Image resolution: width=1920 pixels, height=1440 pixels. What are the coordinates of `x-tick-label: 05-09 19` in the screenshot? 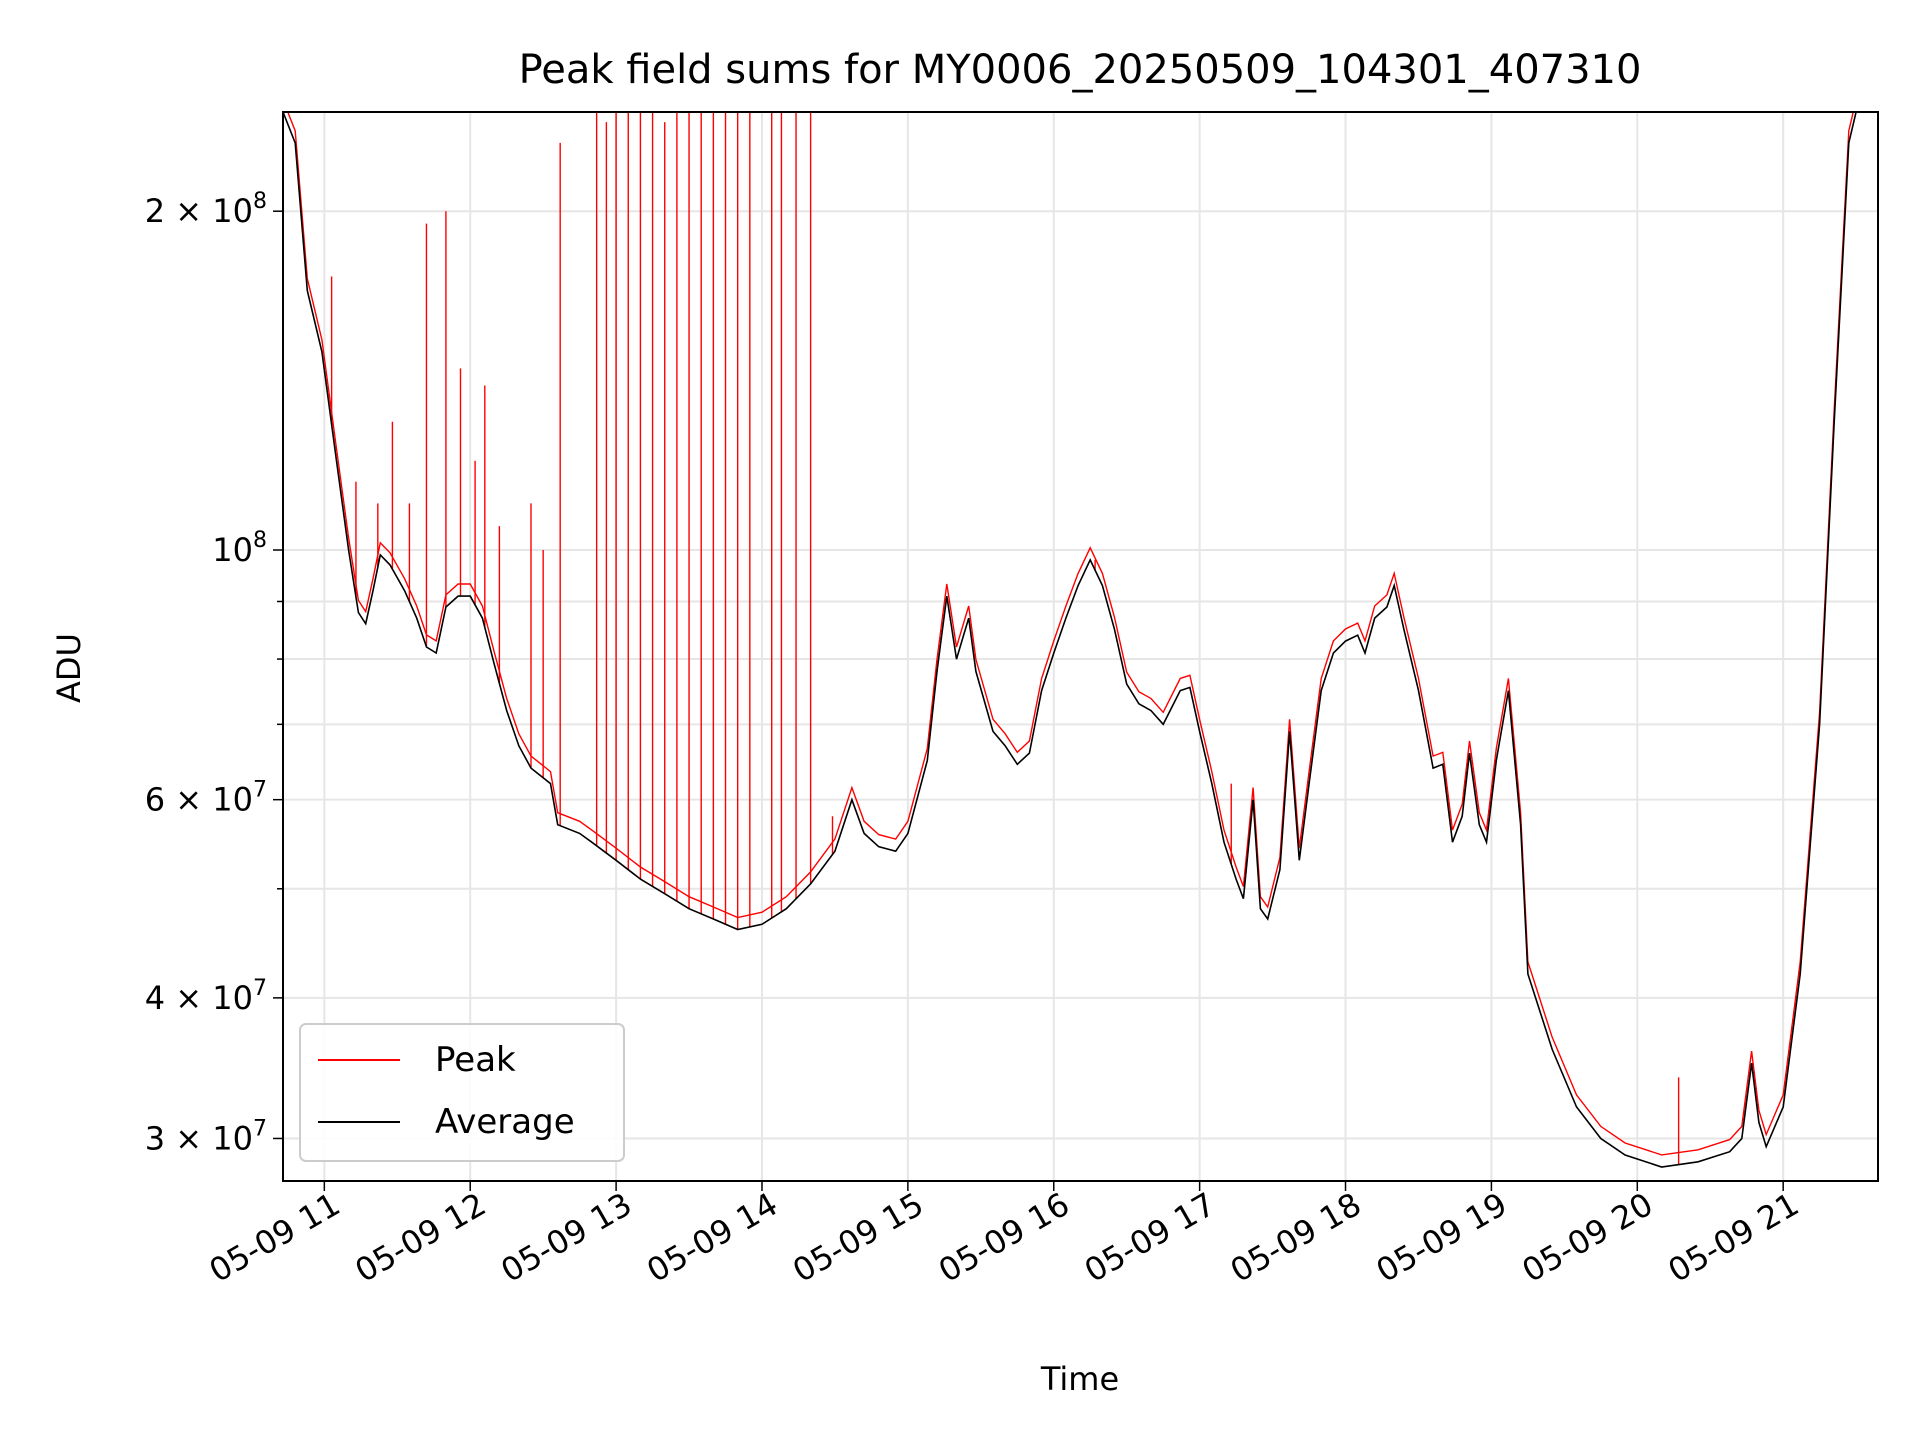 It's located at (1442, 1237).